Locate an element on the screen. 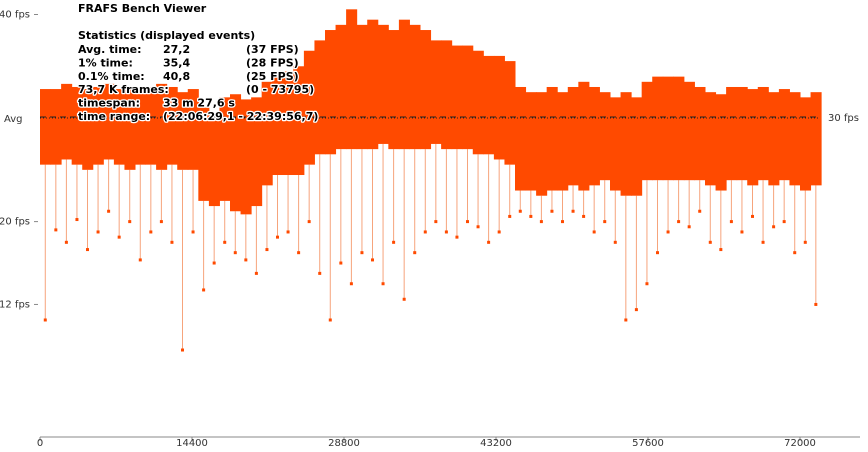 The width and height of the screenshot is (868, 452). stat-label: time range: is located at coordinates (114, 116).